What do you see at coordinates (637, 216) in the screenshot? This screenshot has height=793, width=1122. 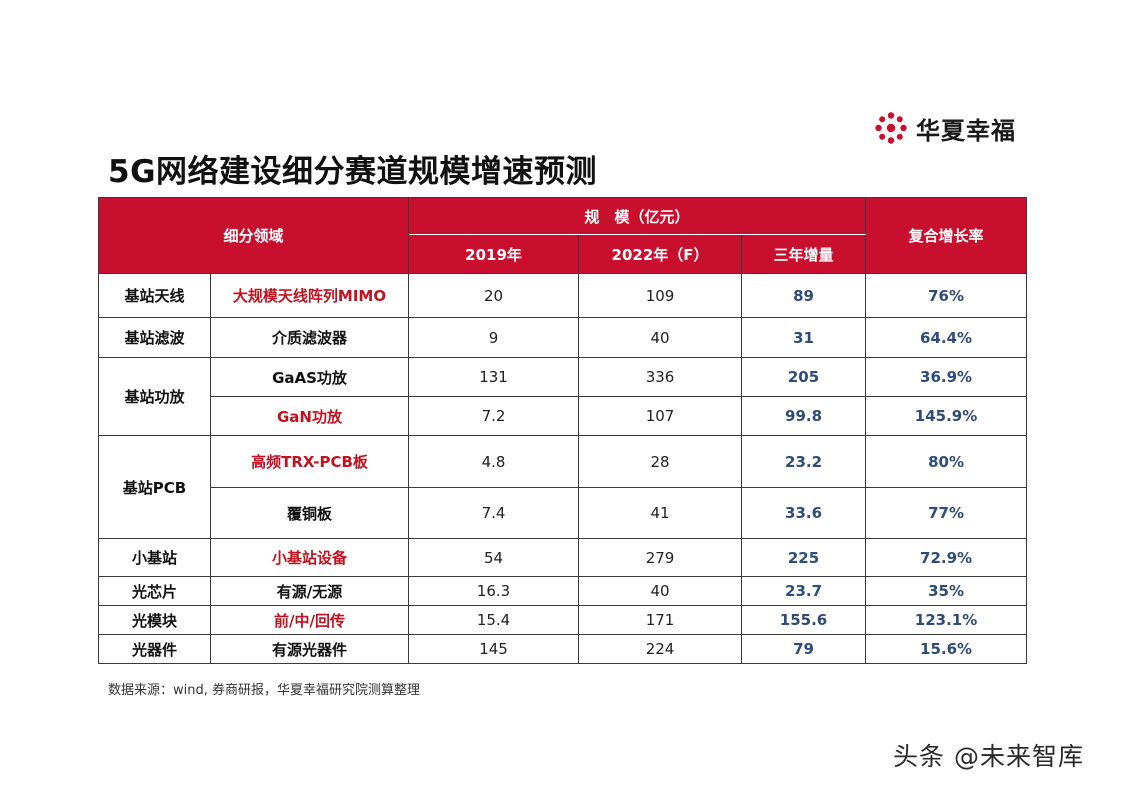 I see `header-scale-group: 规 模（亿元）` at bounding box center [637, 216].